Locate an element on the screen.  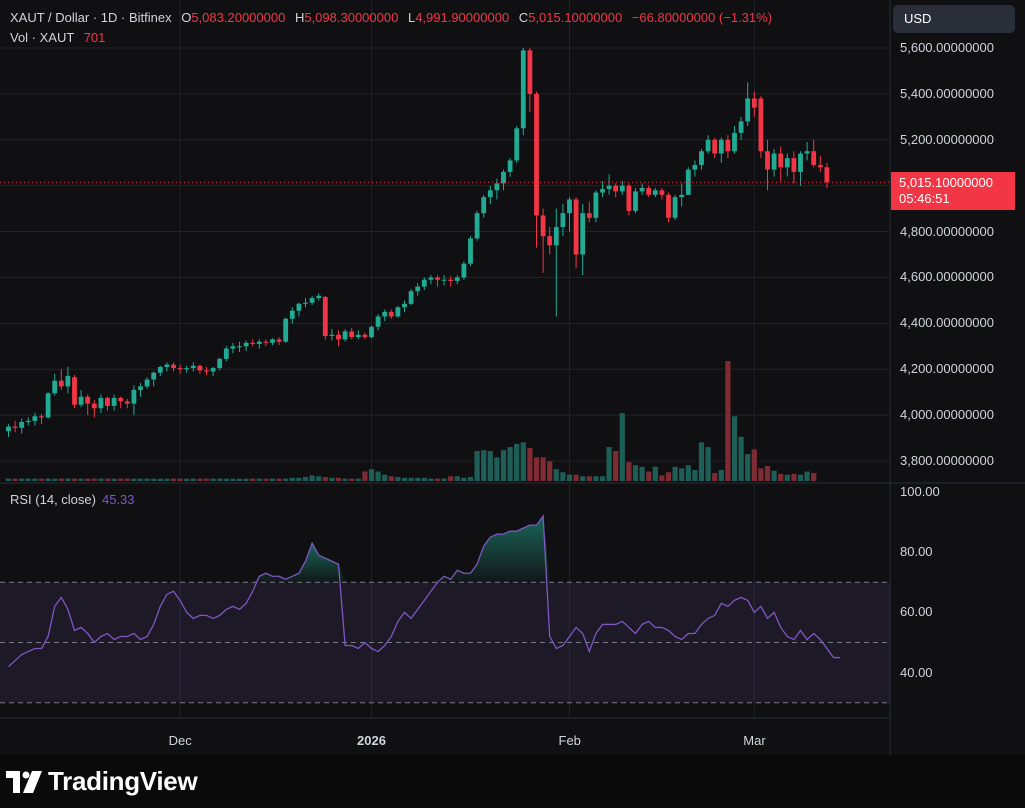
volume-label: Vol · XAUT is located at coordinates (42, 37).